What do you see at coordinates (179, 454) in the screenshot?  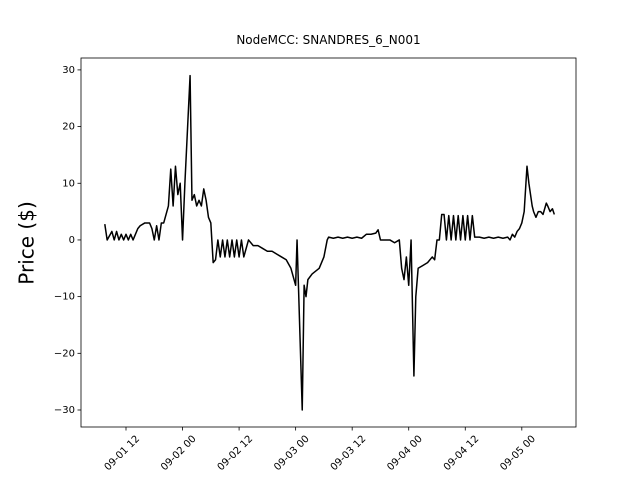 I see `x-tick-label: 09-02 00` at bounding box center [179, 454].